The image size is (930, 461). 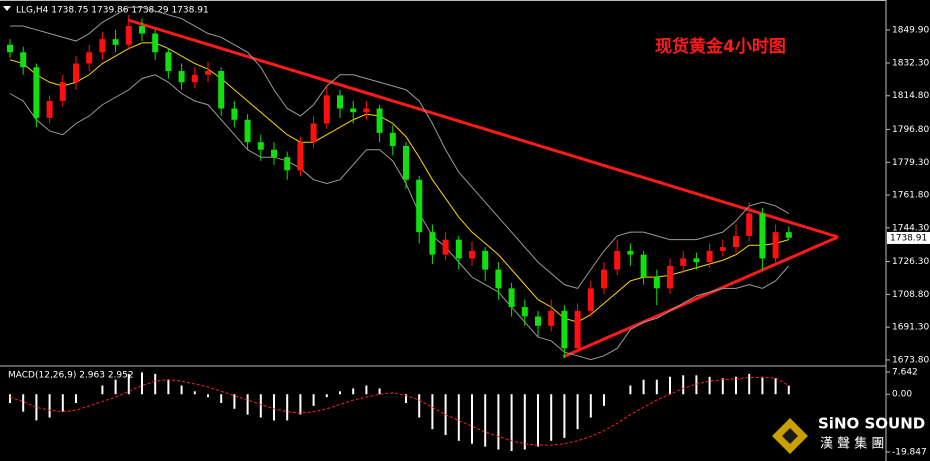 What do you see at coordinates (910, 328) in the screenshot?
I see `y-tick-label: 1691.30` at bounding box center [910, 328].